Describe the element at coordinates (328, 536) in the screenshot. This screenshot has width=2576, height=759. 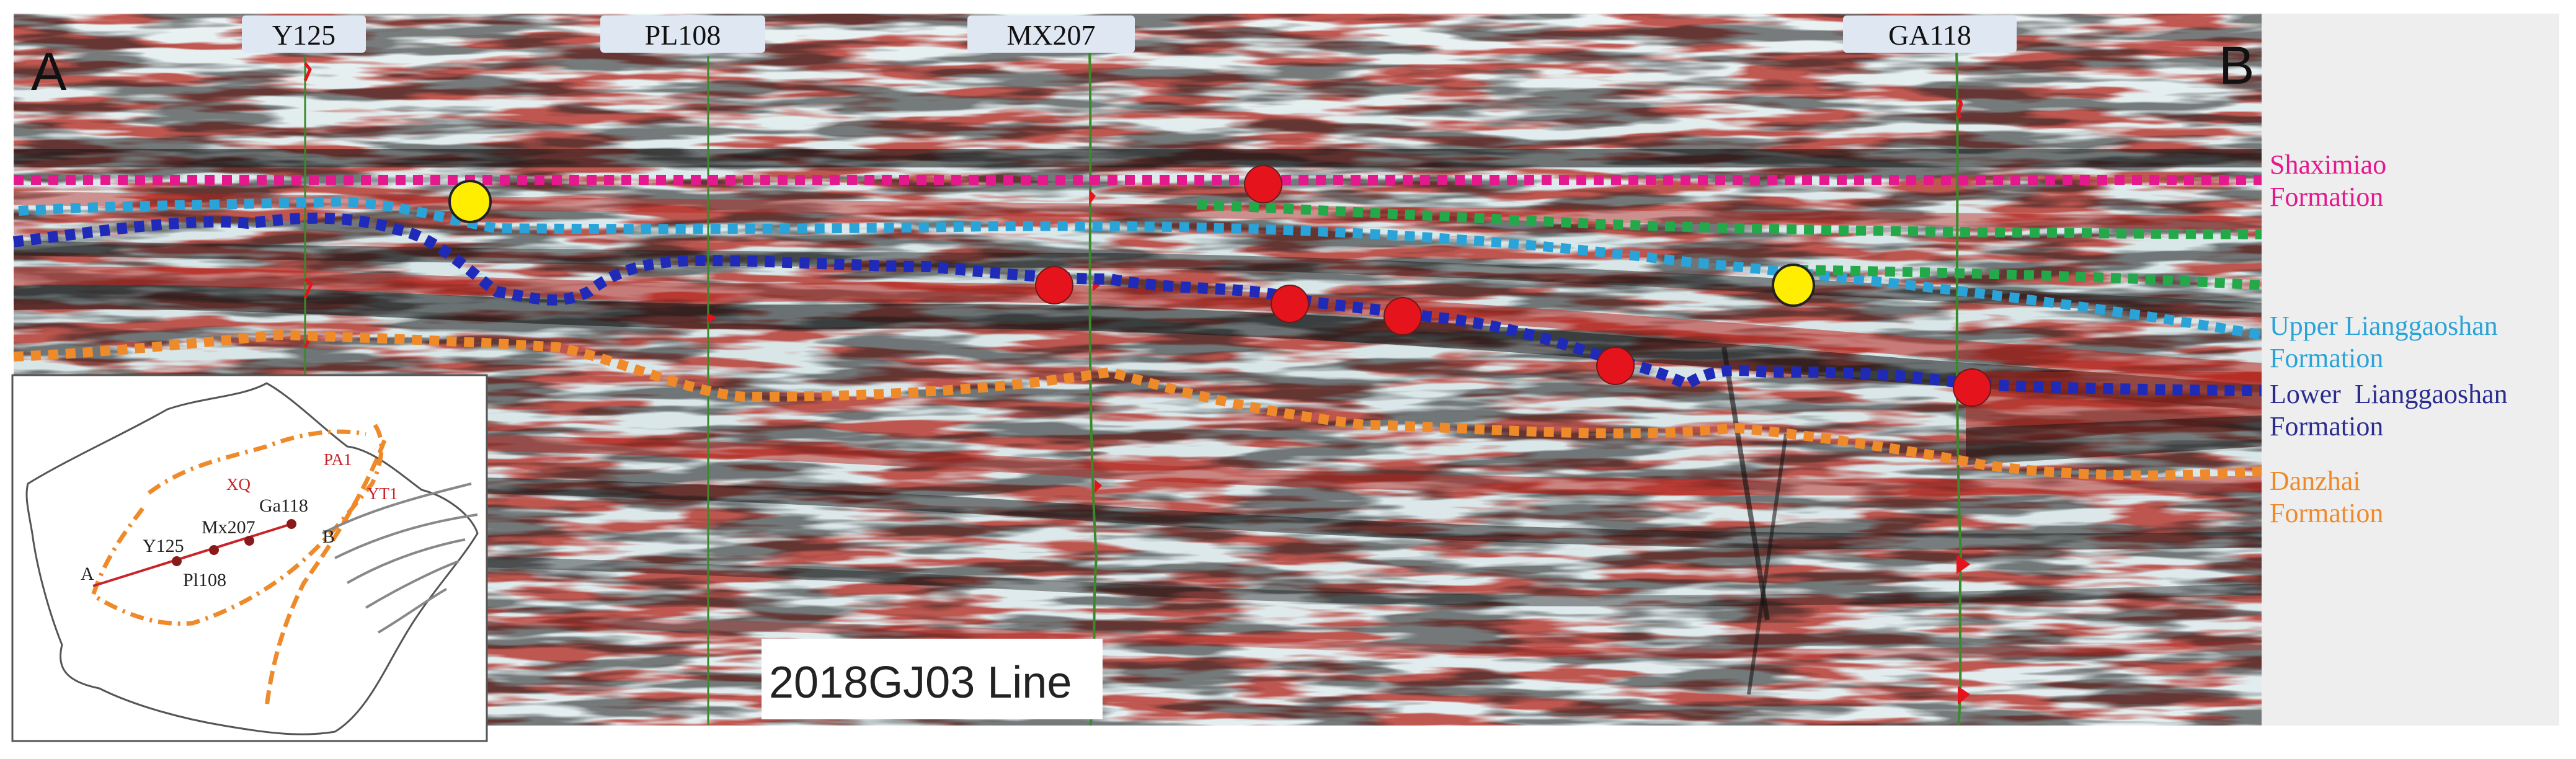
I see `svg-text: B` at that location.